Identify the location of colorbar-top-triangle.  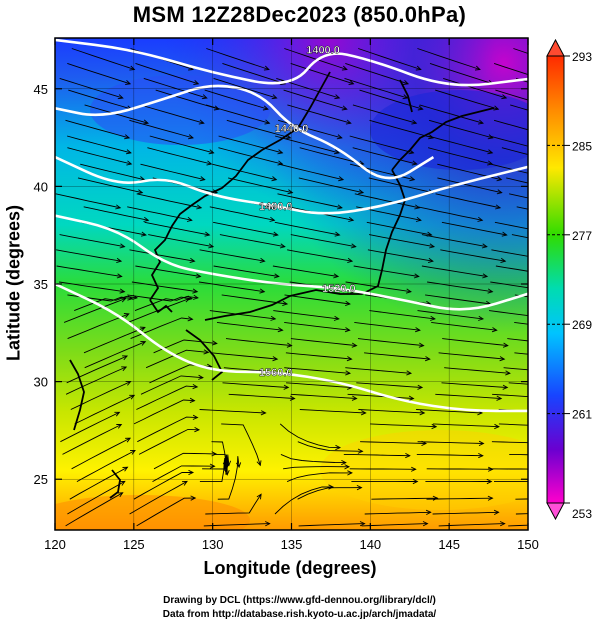
(555, 47).